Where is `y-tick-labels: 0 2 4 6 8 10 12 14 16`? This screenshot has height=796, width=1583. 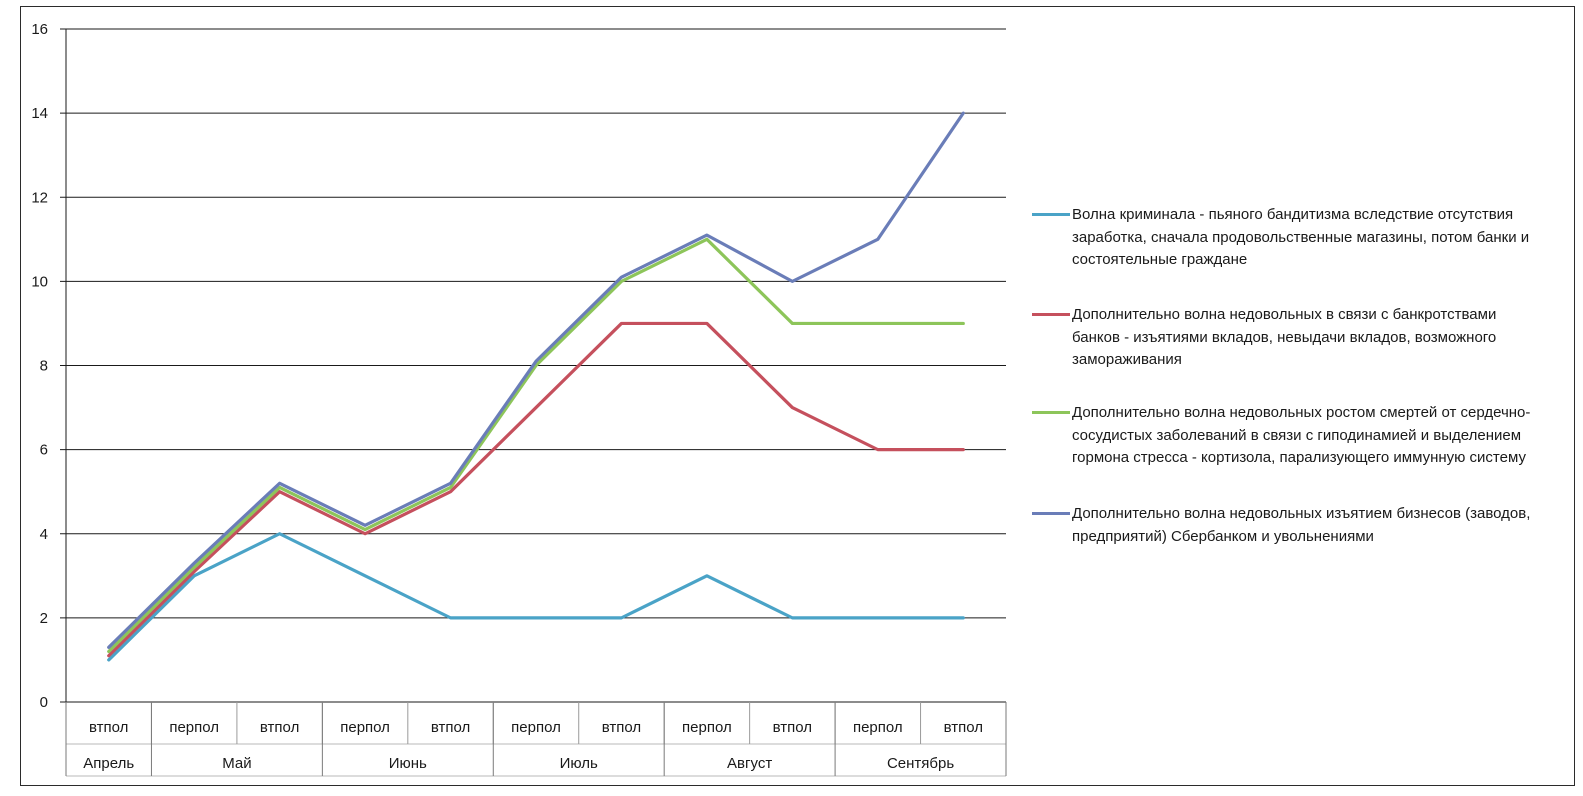
y-tick-labels: 0 2 4 6 8 10 12 14 16 is located at coordinates (39, 366).